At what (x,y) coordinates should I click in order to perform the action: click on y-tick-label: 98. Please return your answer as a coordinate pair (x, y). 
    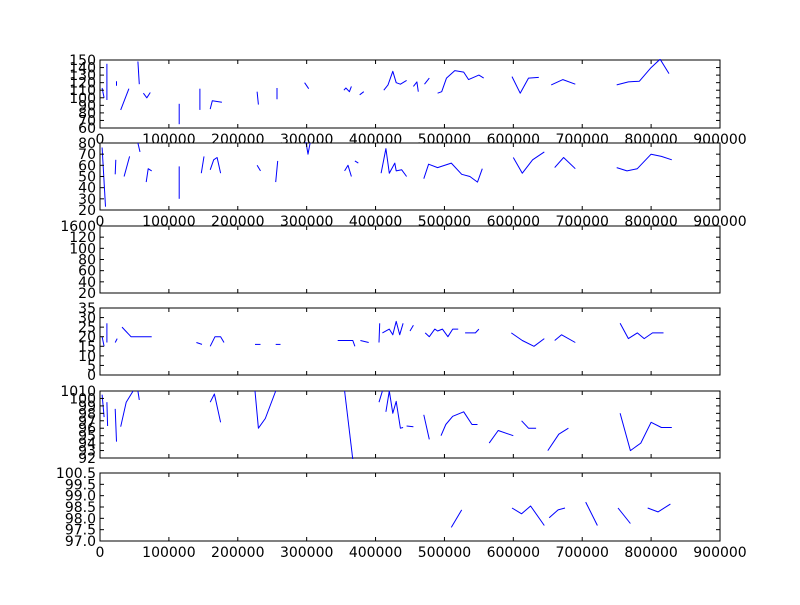
    Looking at the image, I should click on (87, 414).